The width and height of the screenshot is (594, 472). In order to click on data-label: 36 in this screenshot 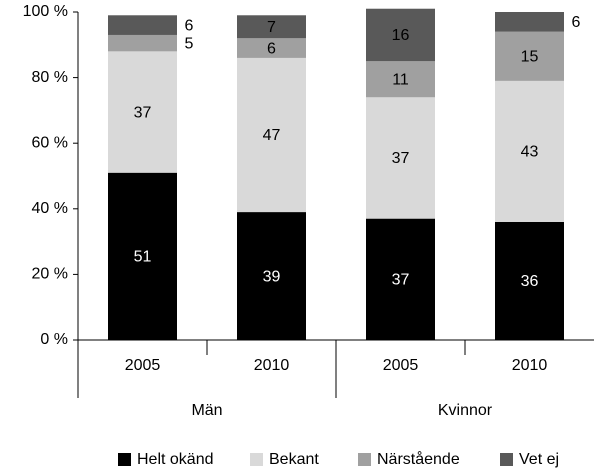, I will do `click(530, 281)`.